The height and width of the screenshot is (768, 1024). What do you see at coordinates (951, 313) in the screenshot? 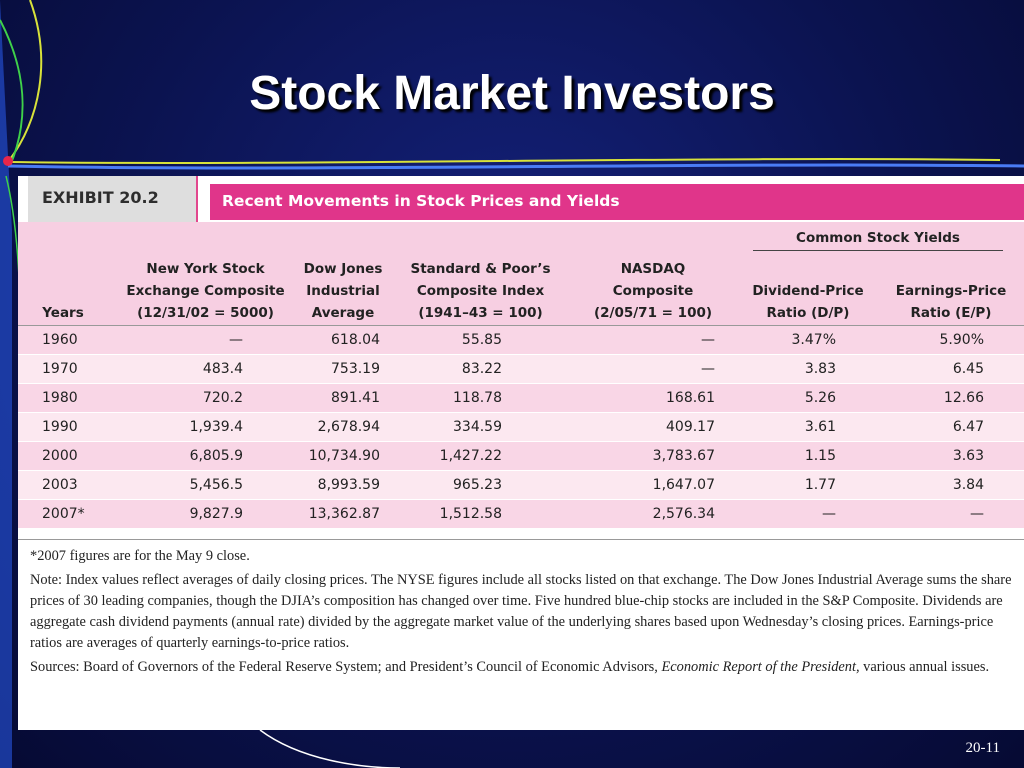
I see `column-header-line: Ratio (E/P)` at bounding box center [951, 313].